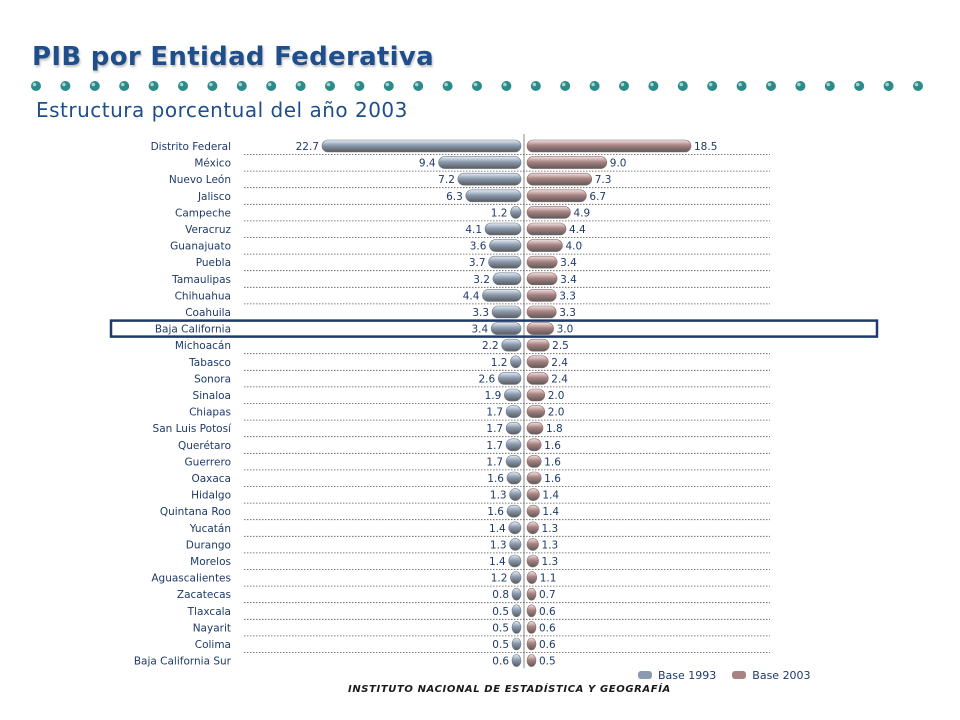 This screenshot has width=960, height=720. I want to click on value-label-2003: 18.5, so click(705, 147).